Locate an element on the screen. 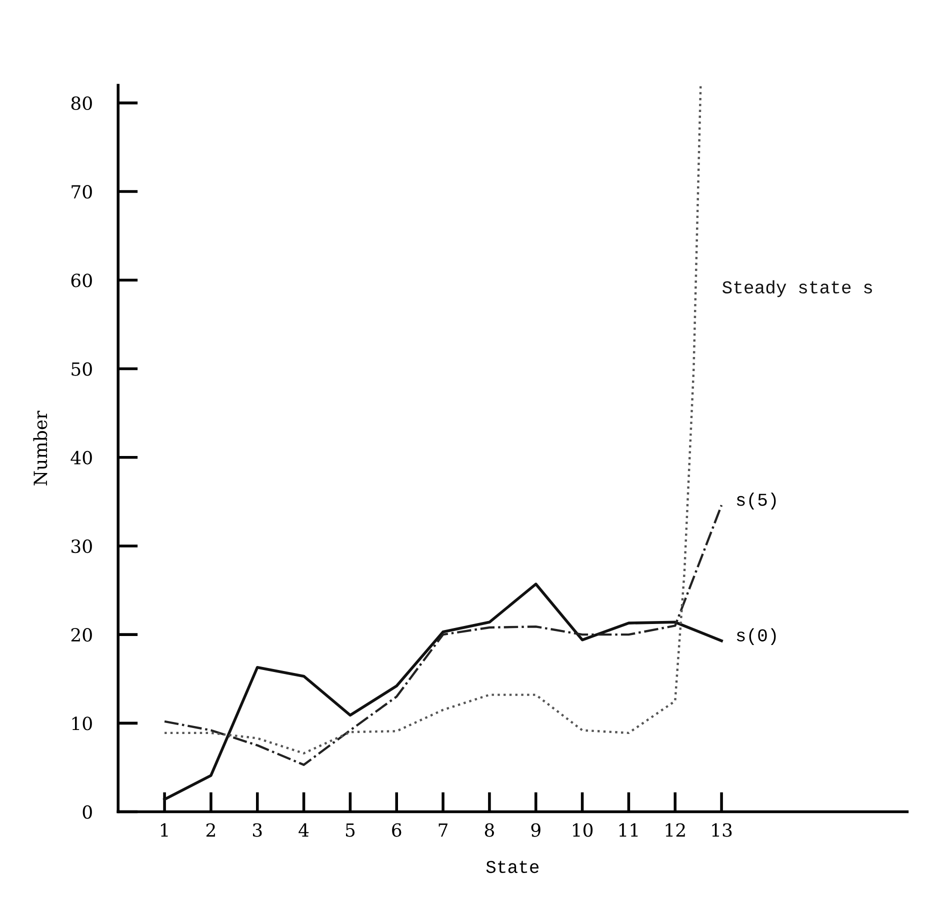 Image resolution: width=945 pixels, height=897 pixels. x-tick-label: 7 is located at coordinates (443, 830).